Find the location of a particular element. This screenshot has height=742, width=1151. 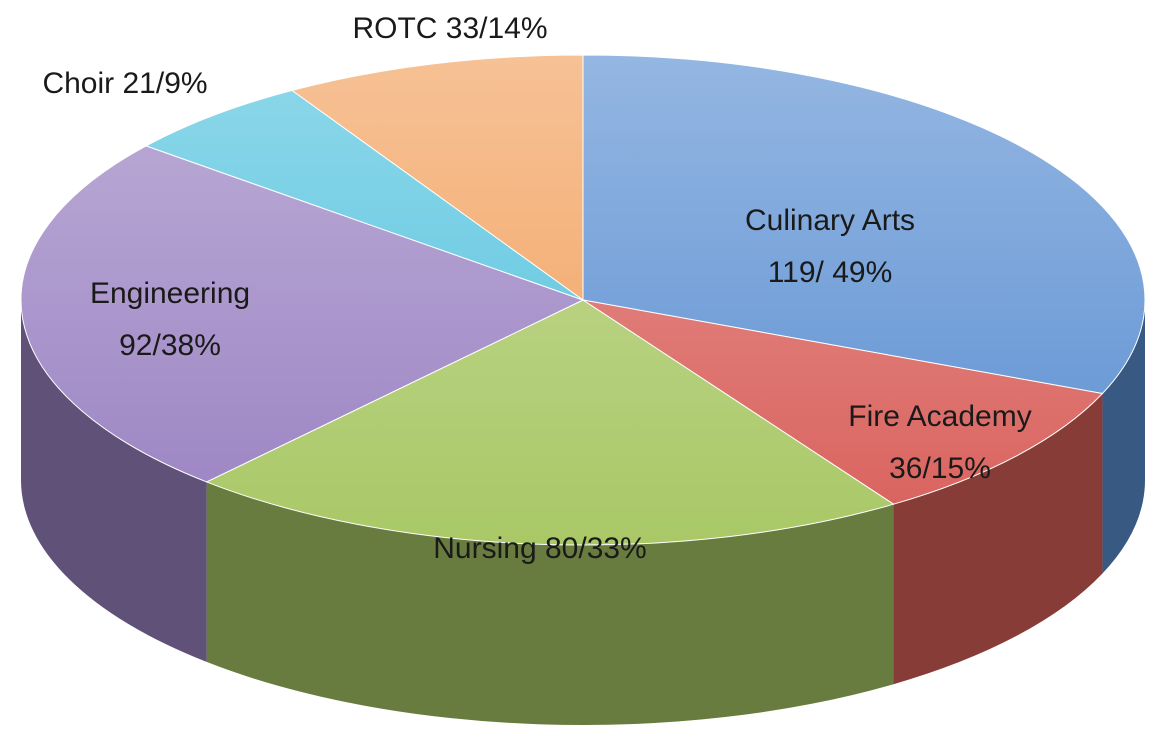

slice-label-text: ROTC 33/14% is located at coordinates (449, 28).